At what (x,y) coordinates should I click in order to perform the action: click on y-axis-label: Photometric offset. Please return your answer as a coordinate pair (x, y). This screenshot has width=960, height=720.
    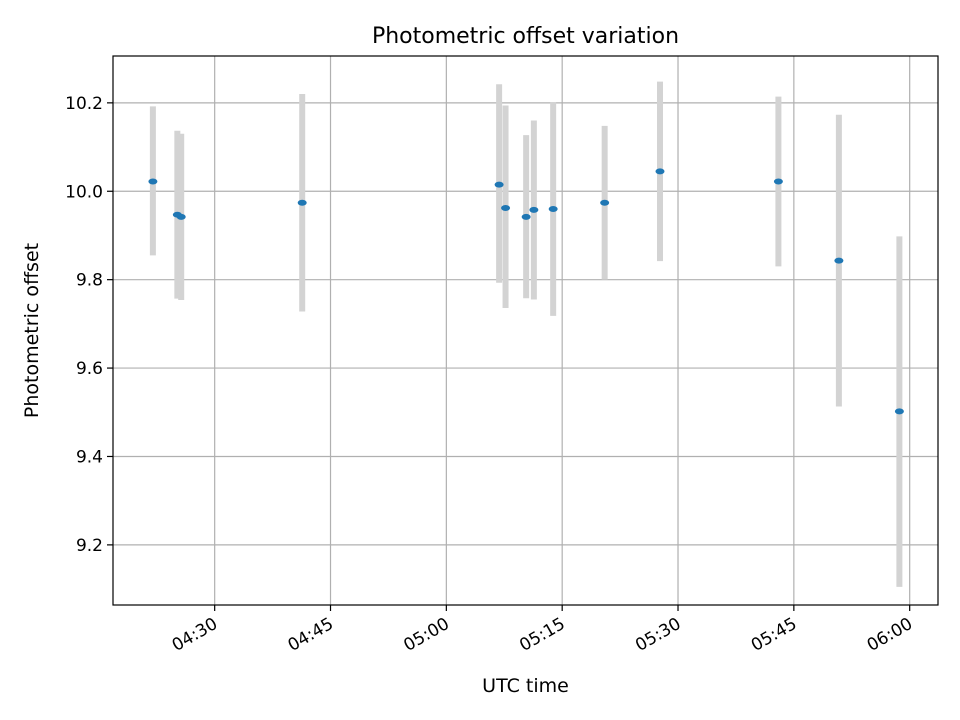
    Looking at the image, I should click on (32, 330).